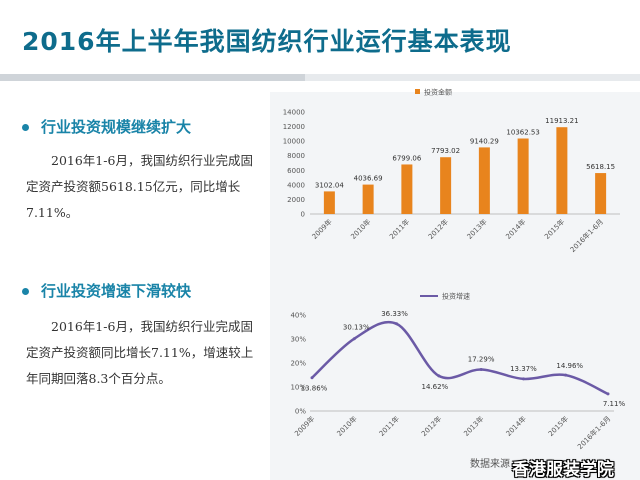 The height and width of the screenshot is (480, 640). What do you see at coordinates (563, 470) in the screenshot?
I see `watermark-logo-text: 香港服装学院` at bounding box center [563, 470].